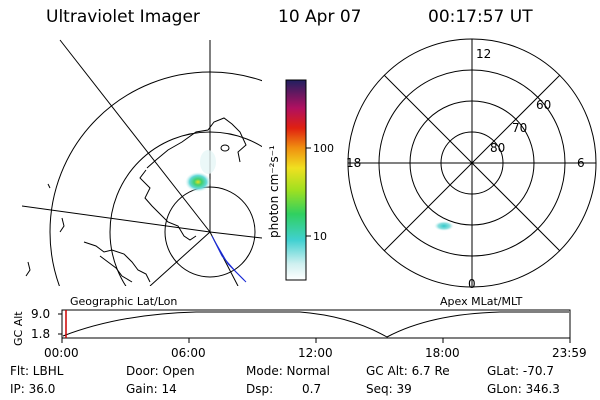 This screenshot has width=600, height=400. Describe the element at coordinates (61, 353) in the screenshot. I see `time-tick-label: 00:00` at that location.